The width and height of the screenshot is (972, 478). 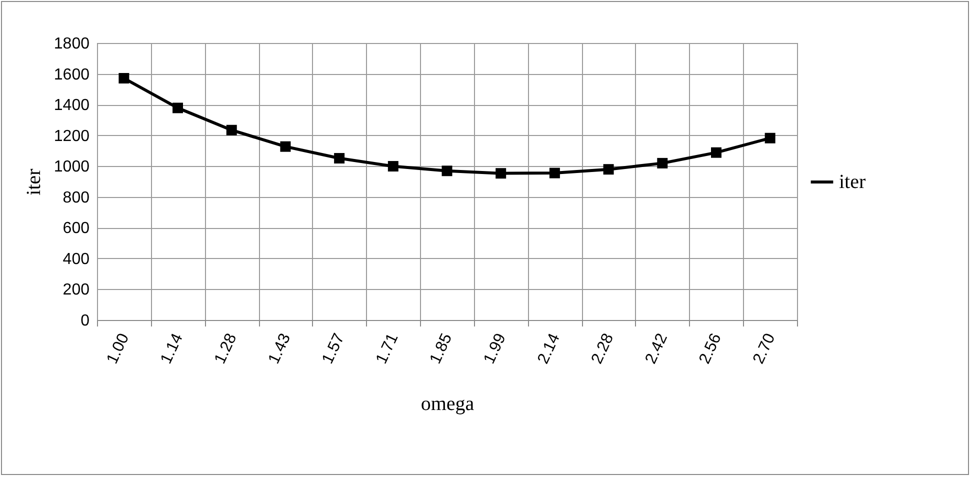 I want to click on x-tick-label: 1.85, so click(x=441, y=349).